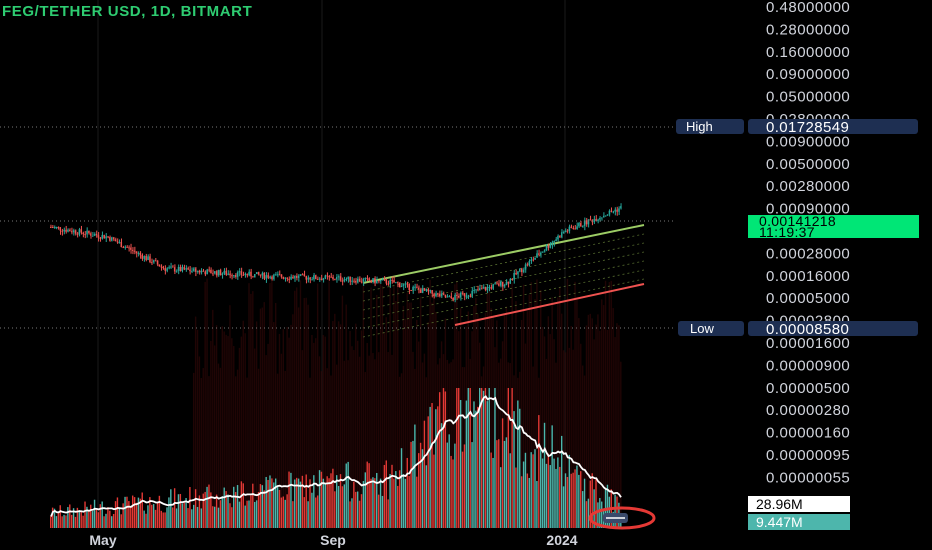 The image size is (932, 550). I want to click on y-tick-label: 0.00016000, so click(808, 276).